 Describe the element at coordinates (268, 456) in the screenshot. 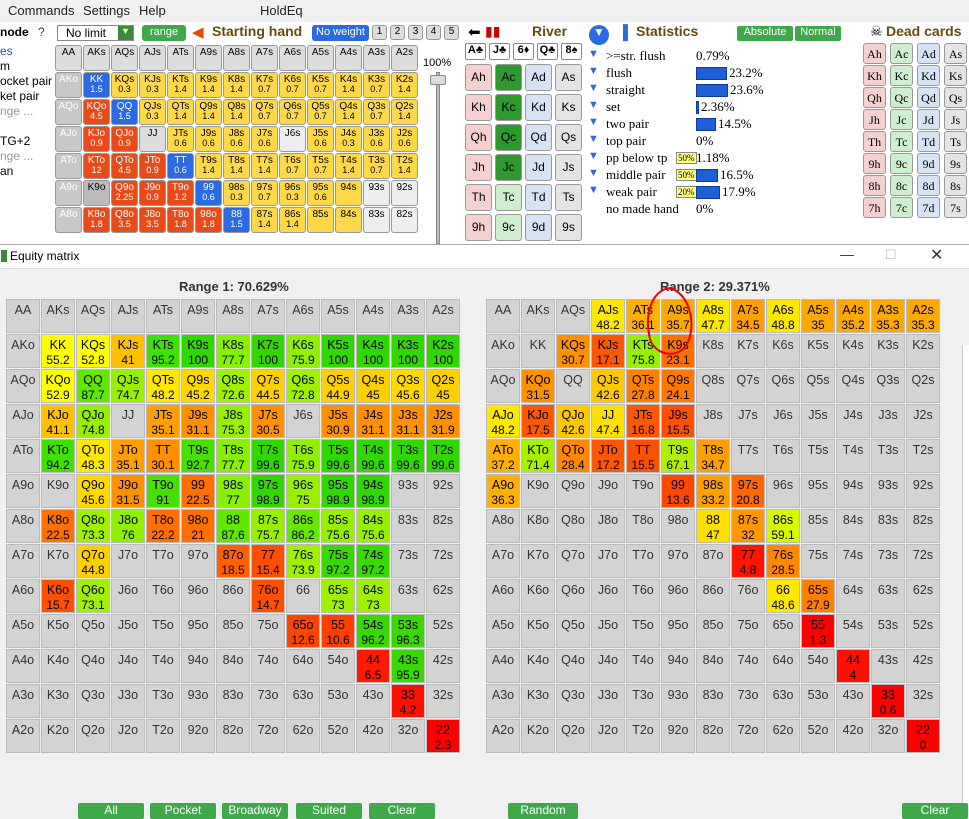

I see `matrix-cell: T7s 99.6` at that location.